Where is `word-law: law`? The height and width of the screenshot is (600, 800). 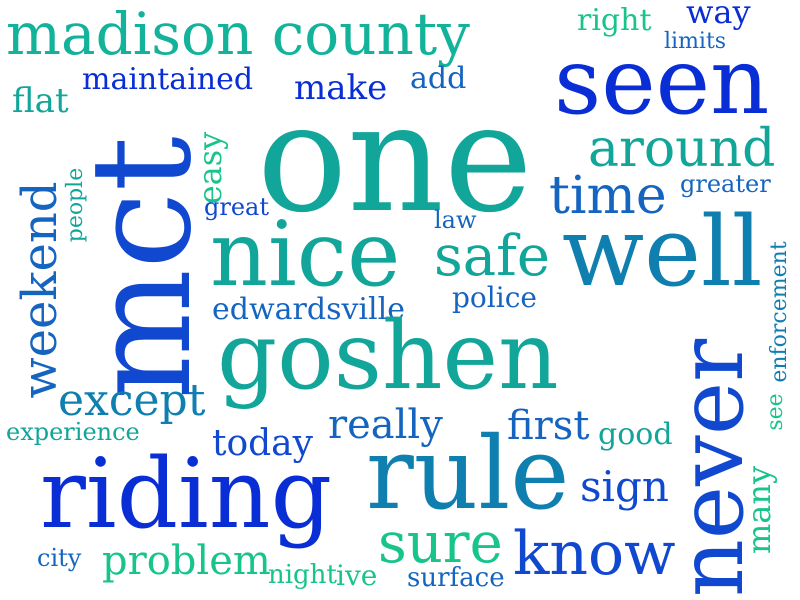
word-law: law is located at coordinates (455, 220).